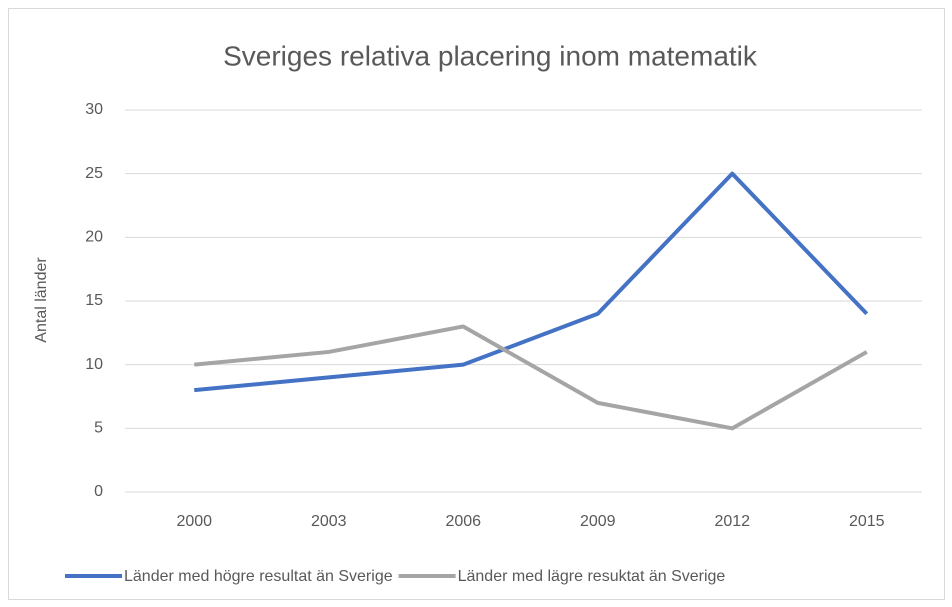  Describe the element at coordinates (598, 521) in the screenshot. I see `x-tick-label: 2009` at that location.